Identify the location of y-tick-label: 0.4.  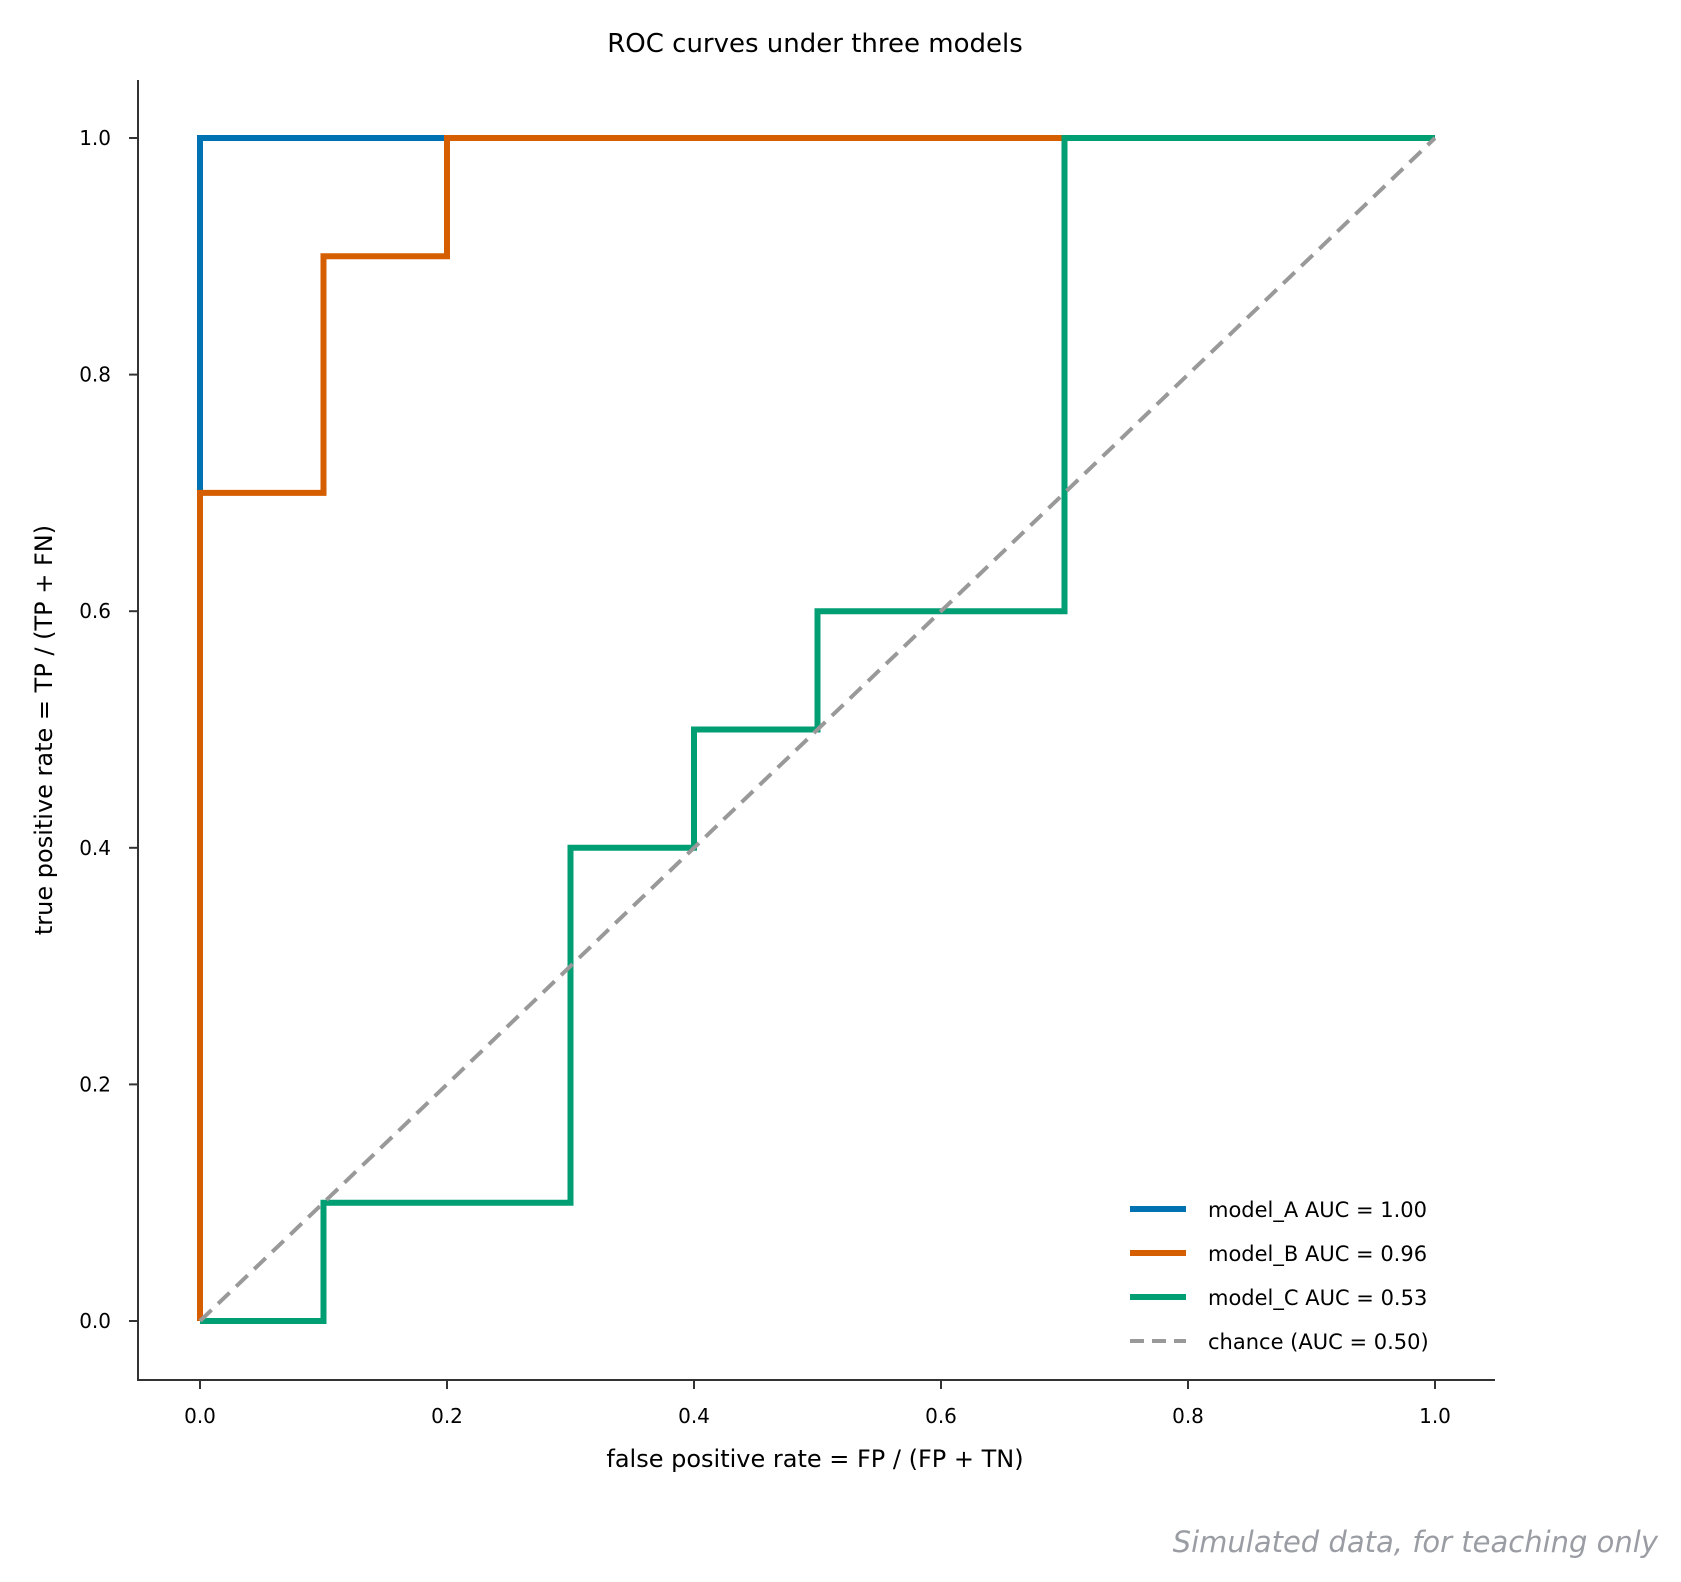
(95, 848).